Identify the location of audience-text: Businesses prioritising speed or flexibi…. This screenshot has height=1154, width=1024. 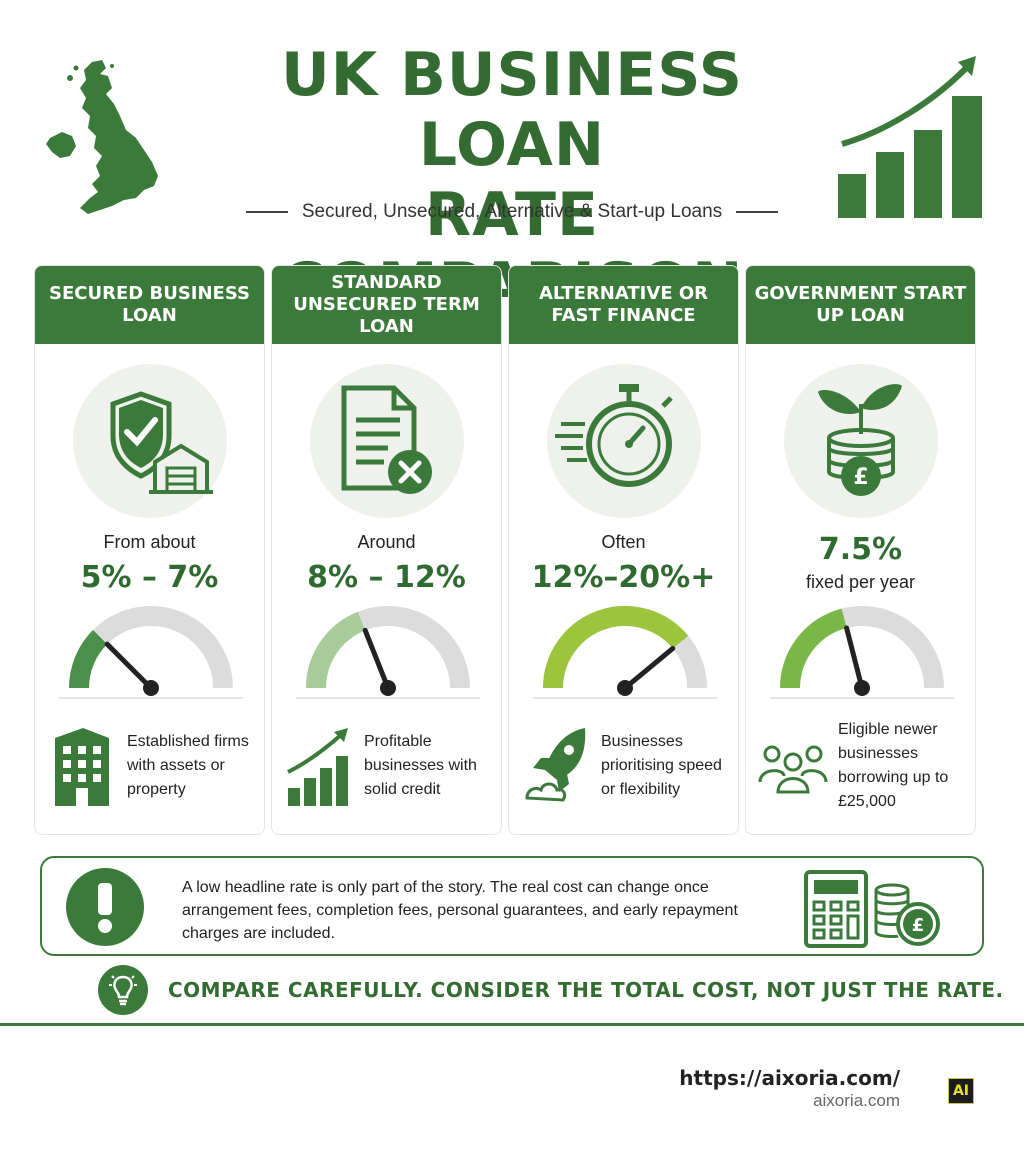
(661, 765).